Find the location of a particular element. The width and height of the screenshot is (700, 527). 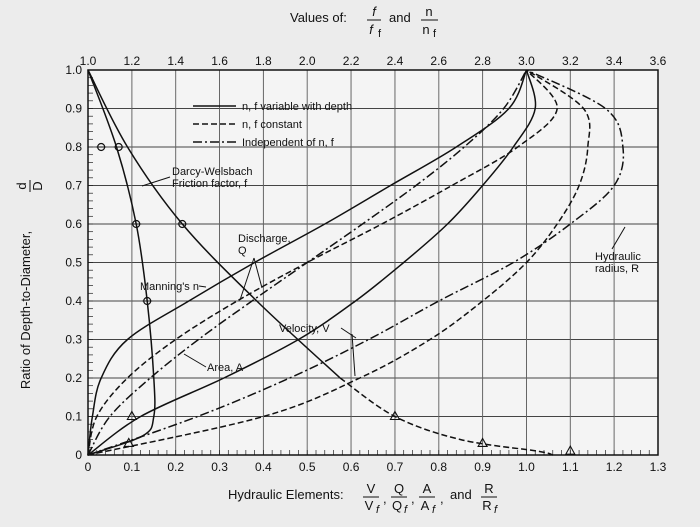

y-axis-frac-den: D is located at coordinates (37, 185).